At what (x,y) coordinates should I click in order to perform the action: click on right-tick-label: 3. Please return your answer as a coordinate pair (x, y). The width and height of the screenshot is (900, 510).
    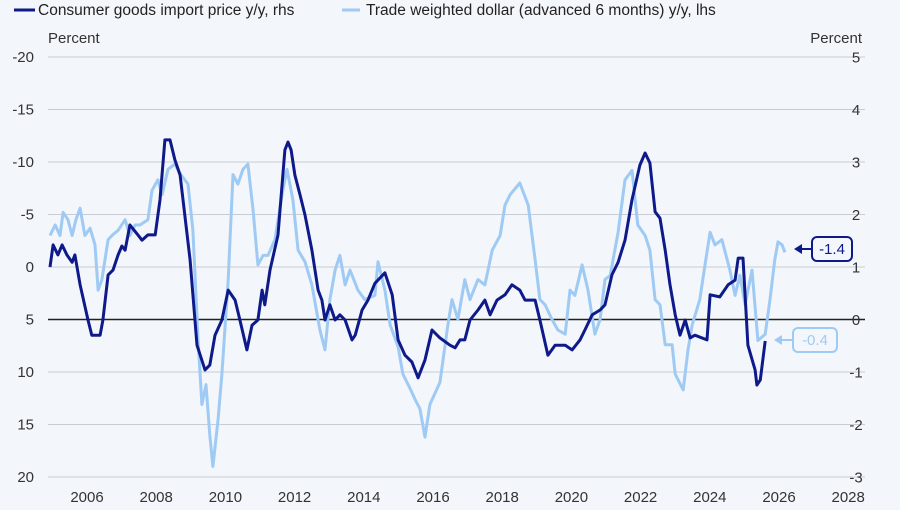
    Looking at the image, I should click on (856, 163).